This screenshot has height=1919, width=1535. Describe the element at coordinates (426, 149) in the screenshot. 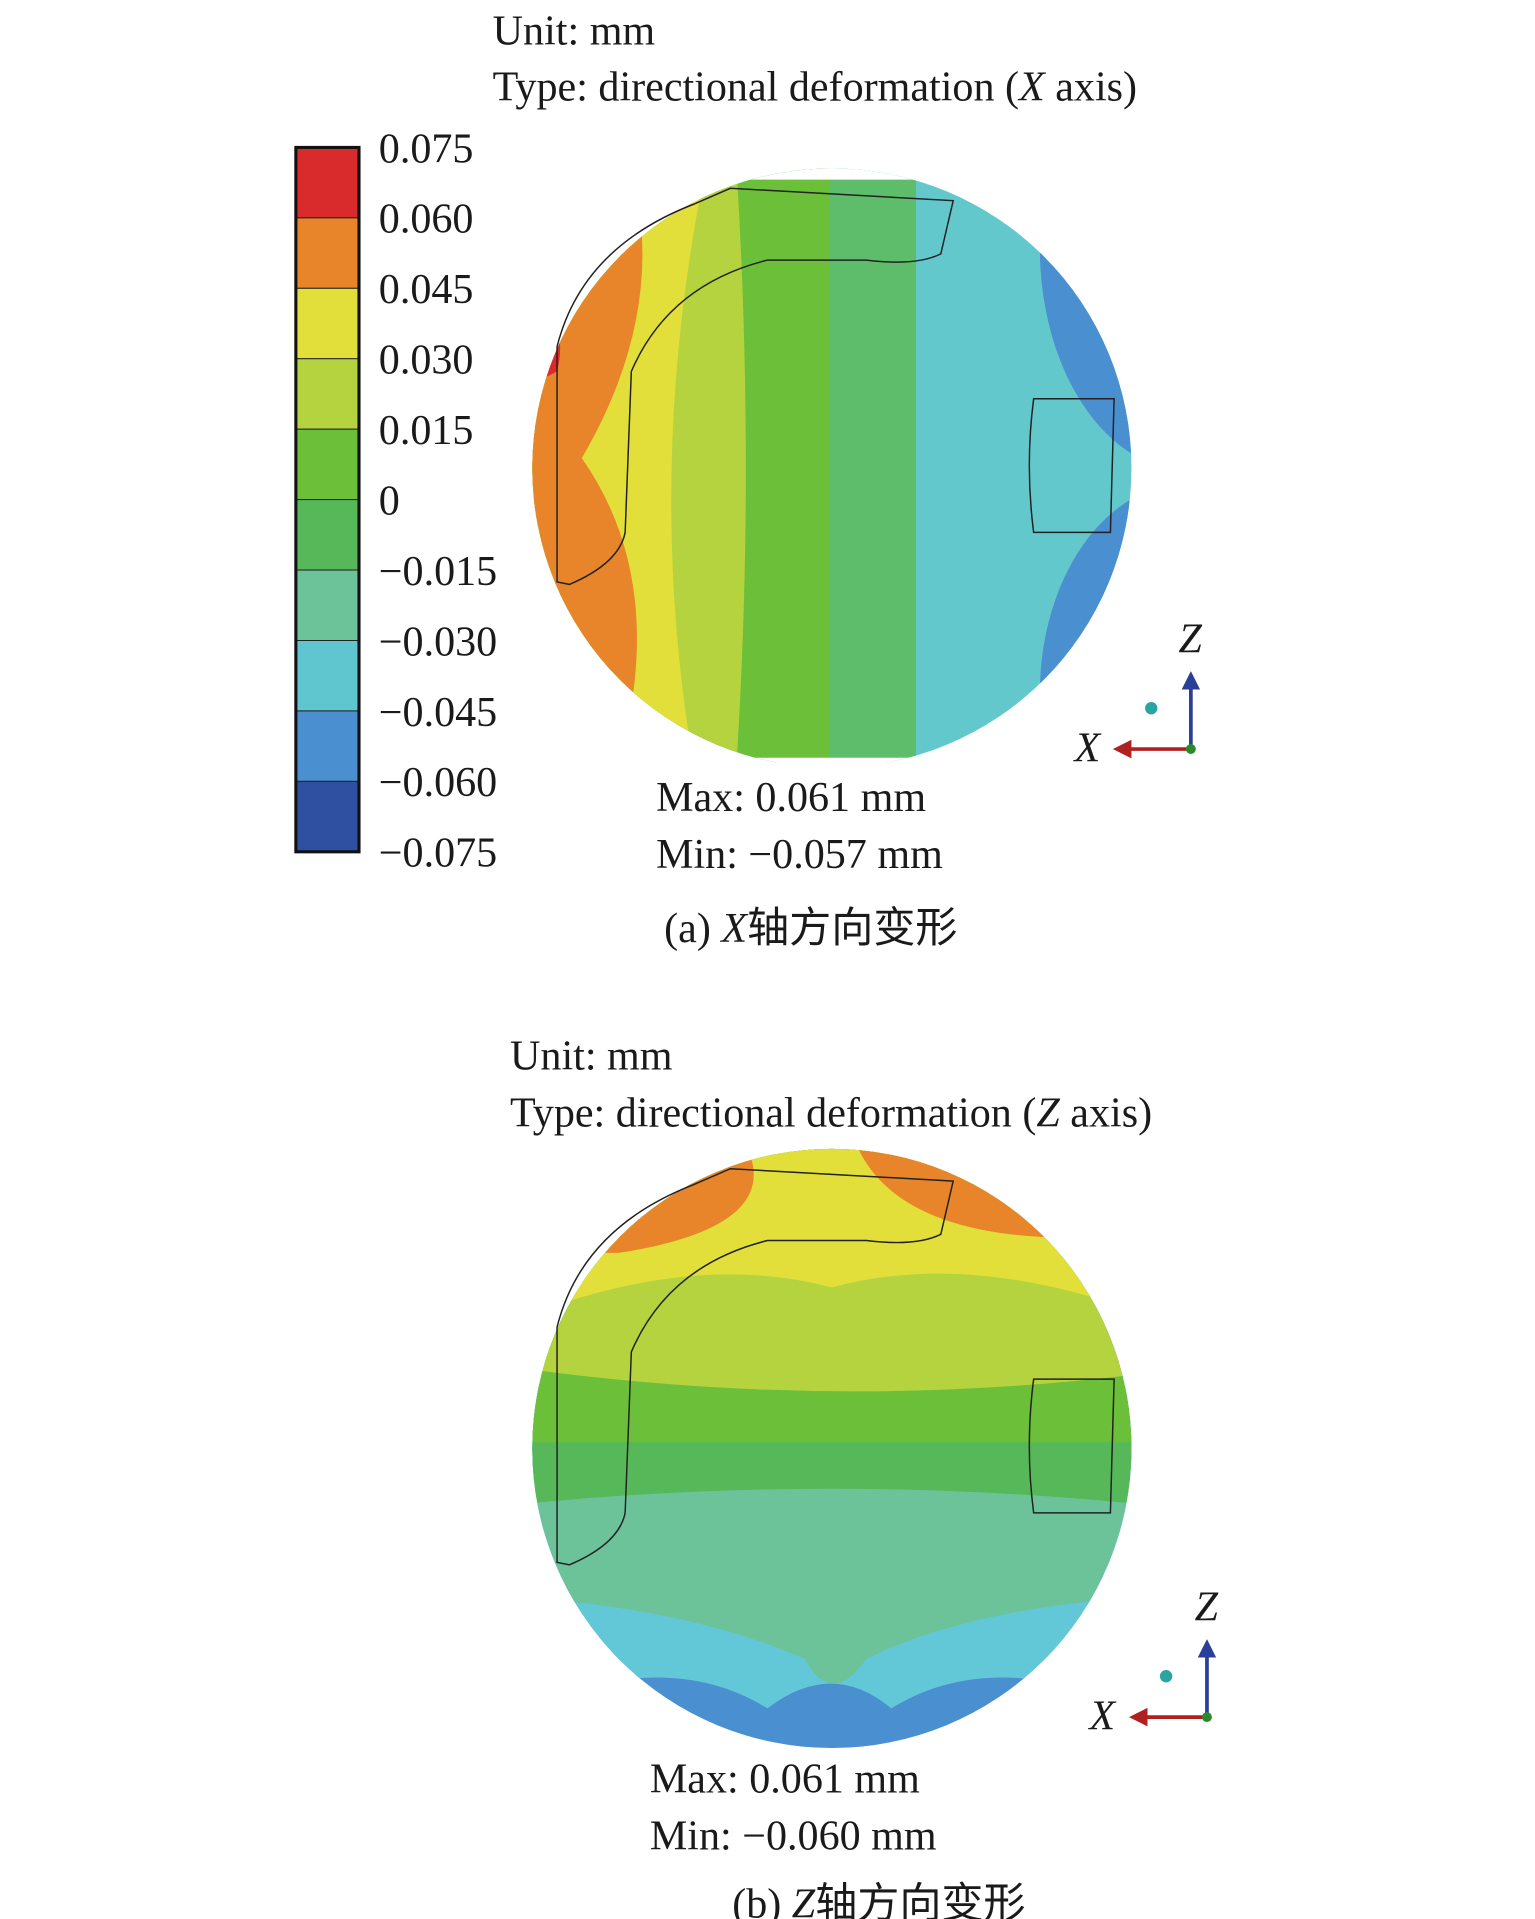

I see `legend-label: 0.075` at that location.